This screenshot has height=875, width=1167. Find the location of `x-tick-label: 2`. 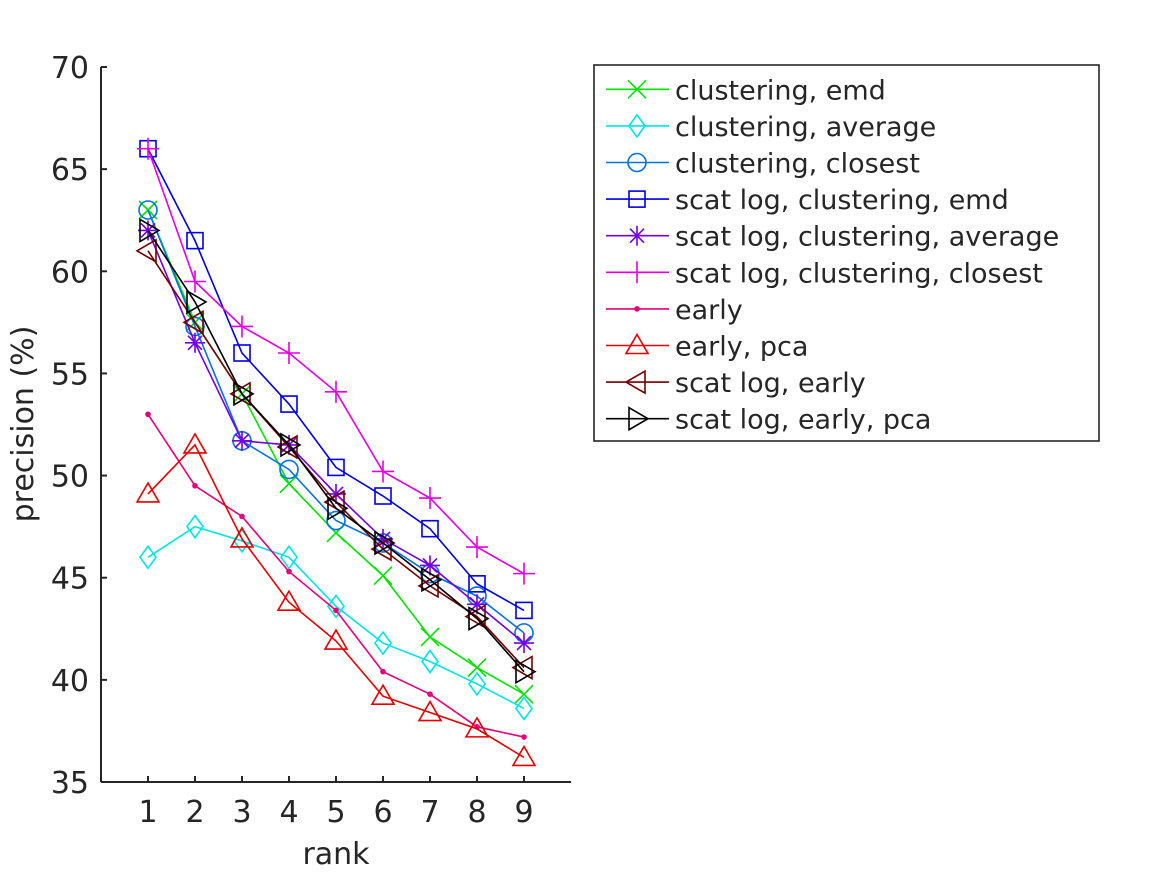

x-tick-label: 2 is located at coordinates (194, 812).